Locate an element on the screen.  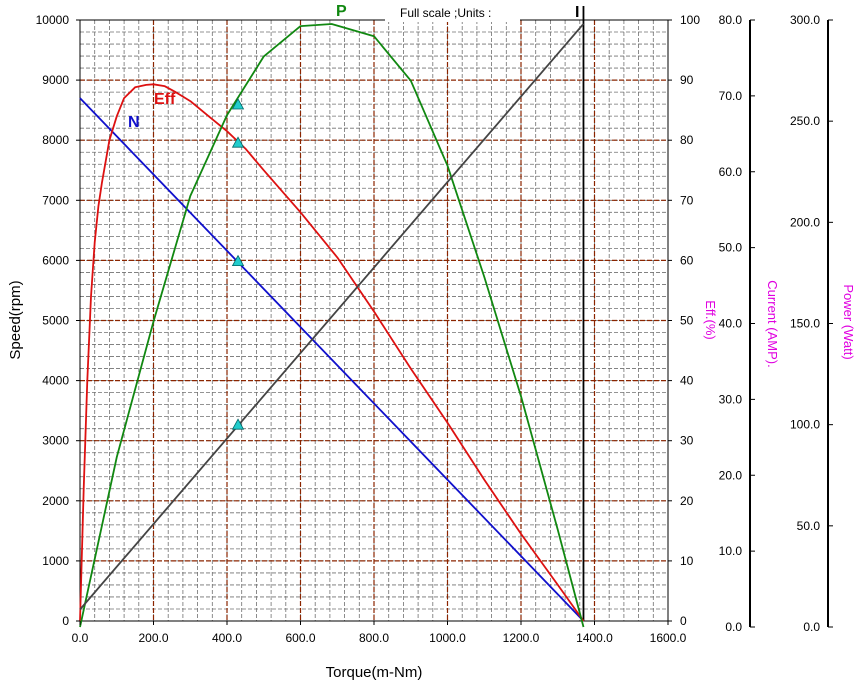
power-tick-label: 0.0 is located at coordinates (811, 627).